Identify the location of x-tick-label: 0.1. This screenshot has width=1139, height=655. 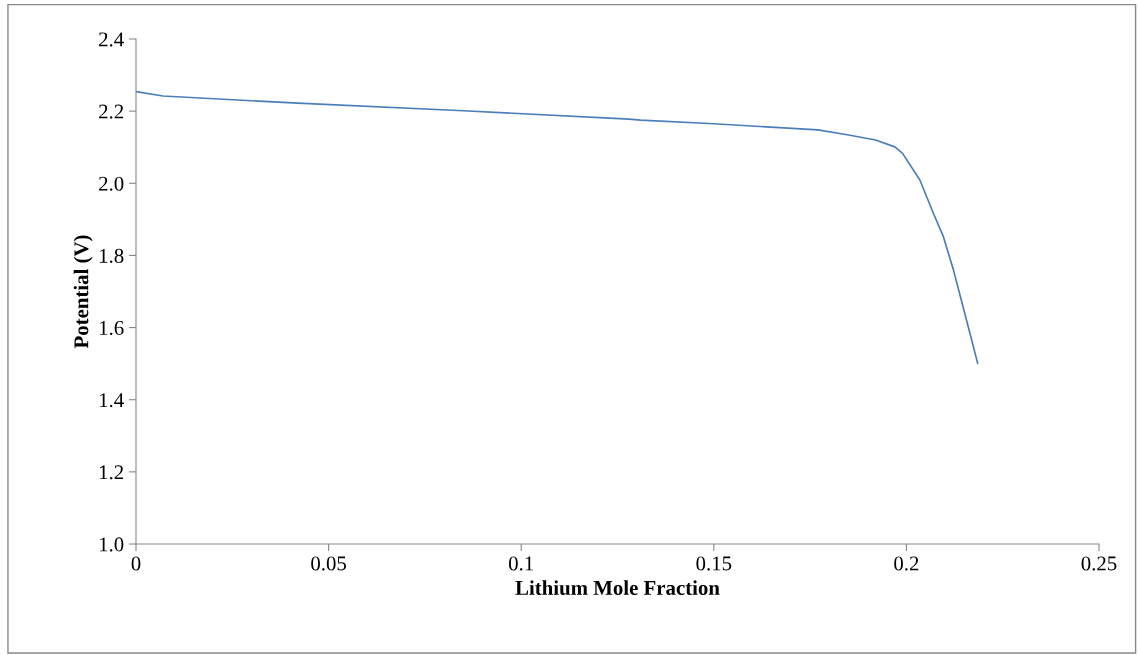
(520, 563).